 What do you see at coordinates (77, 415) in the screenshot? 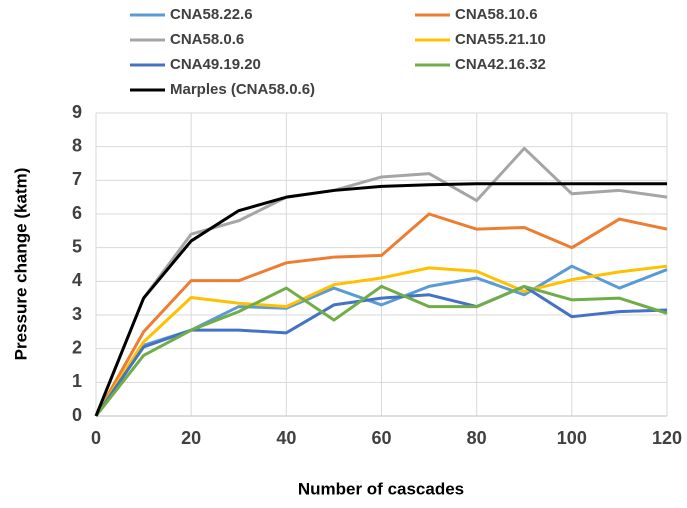
I see `y-tick-label: 0` at bounding box center [77, 415].